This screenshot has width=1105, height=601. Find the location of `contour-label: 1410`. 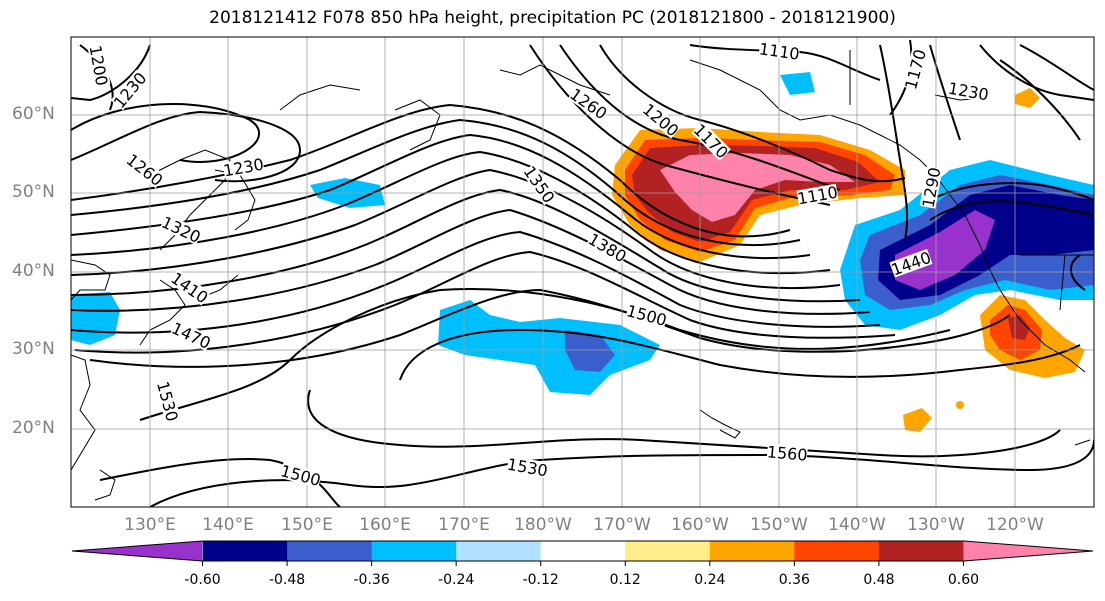

contour-label: 1410 is located at coordinates (189, 287).